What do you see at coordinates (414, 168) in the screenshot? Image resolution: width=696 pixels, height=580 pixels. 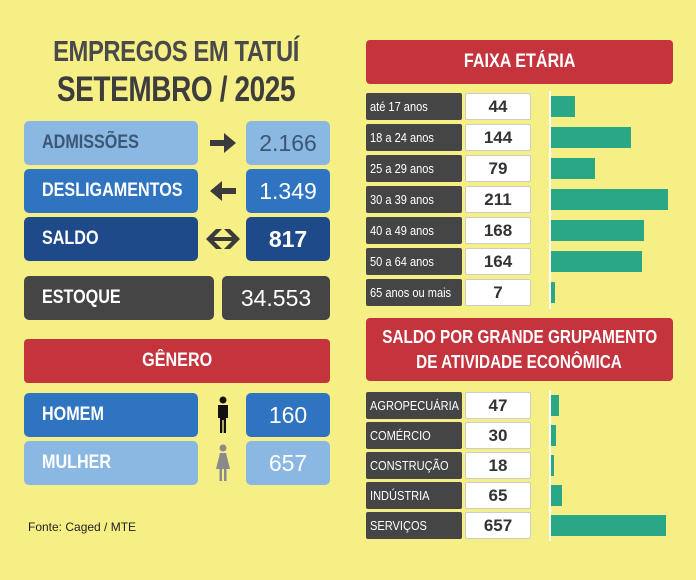 I see `faixa-etaria-category-label: 25 a 29 anos` at bounding box center [414, 168].